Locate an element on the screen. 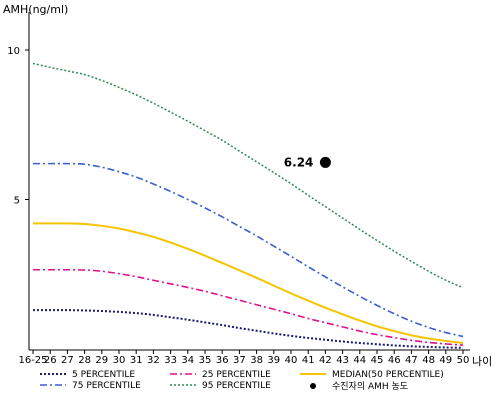 This screenshot has height=400, width=500. x-tick-label: 37 is located at coordinates (239, 360).